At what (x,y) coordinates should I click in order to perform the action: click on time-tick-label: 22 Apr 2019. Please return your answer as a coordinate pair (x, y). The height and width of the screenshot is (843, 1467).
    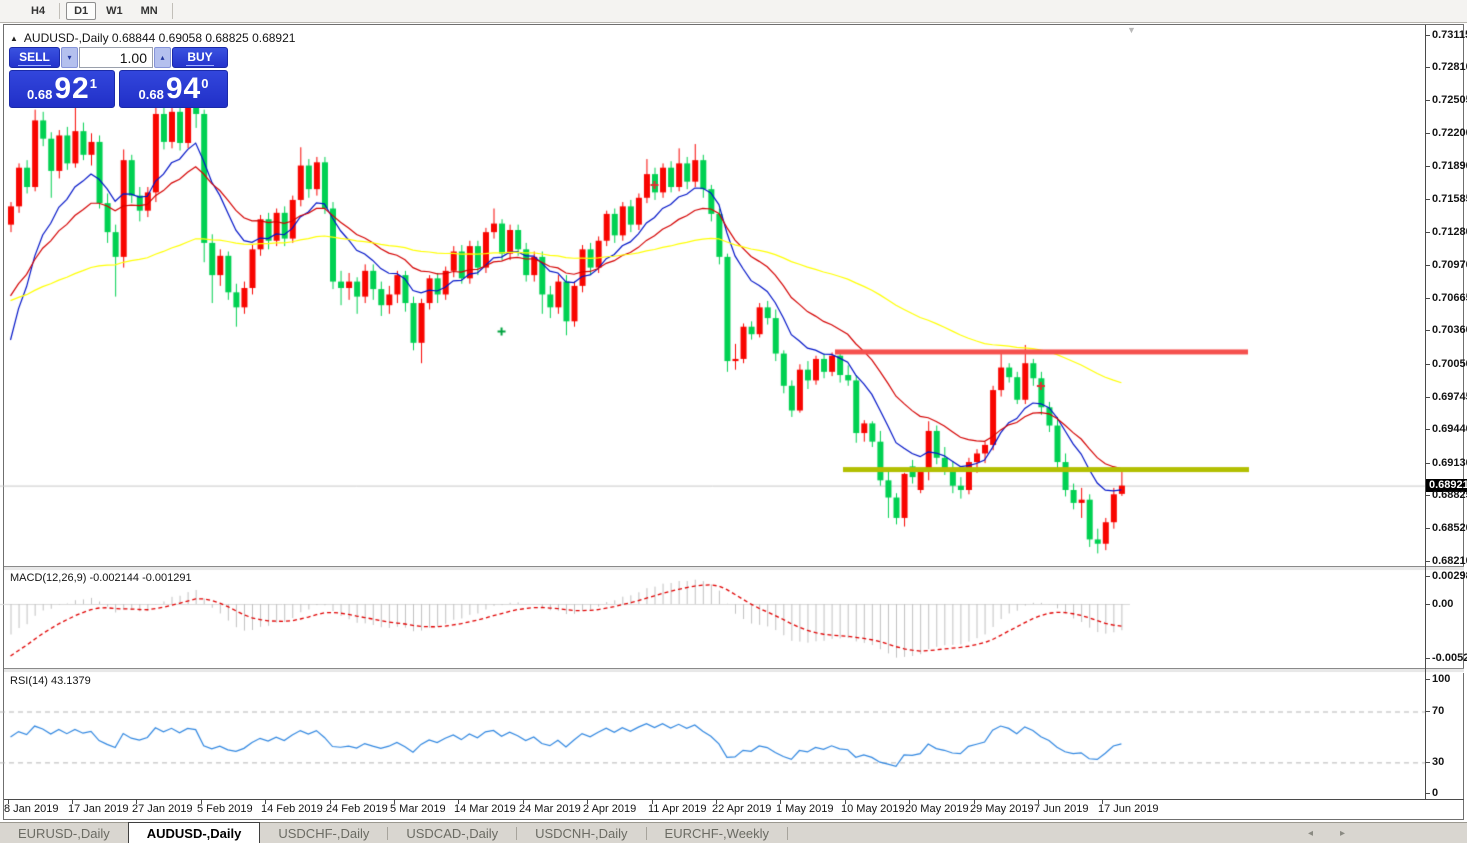
    Looking at the image, I should click on (742, 809).